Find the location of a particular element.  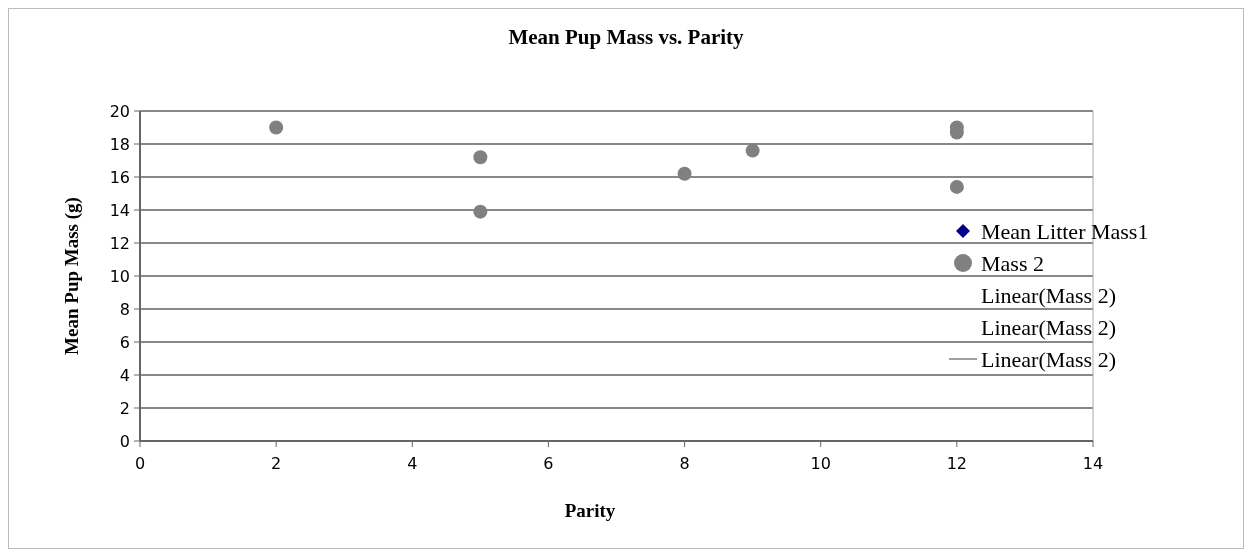

x-tick-label: 14 is located at coordinates (1093, 463).